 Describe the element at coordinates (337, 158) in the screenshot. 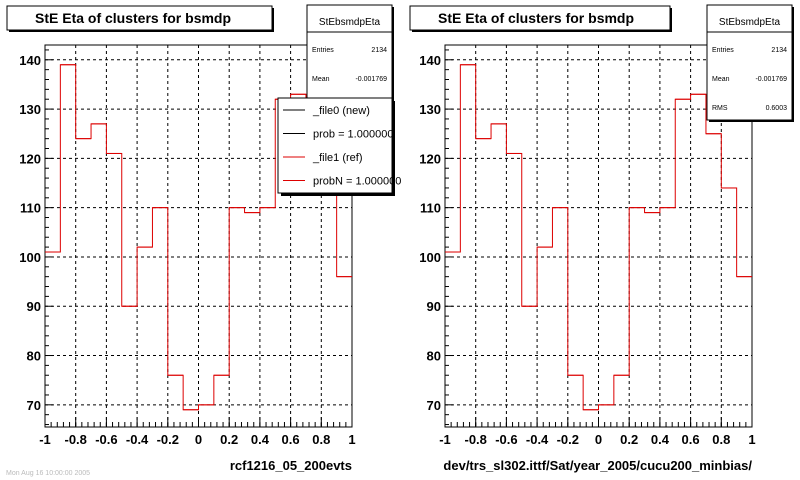

I see `legend-label: _file1 (ref)` at that location.